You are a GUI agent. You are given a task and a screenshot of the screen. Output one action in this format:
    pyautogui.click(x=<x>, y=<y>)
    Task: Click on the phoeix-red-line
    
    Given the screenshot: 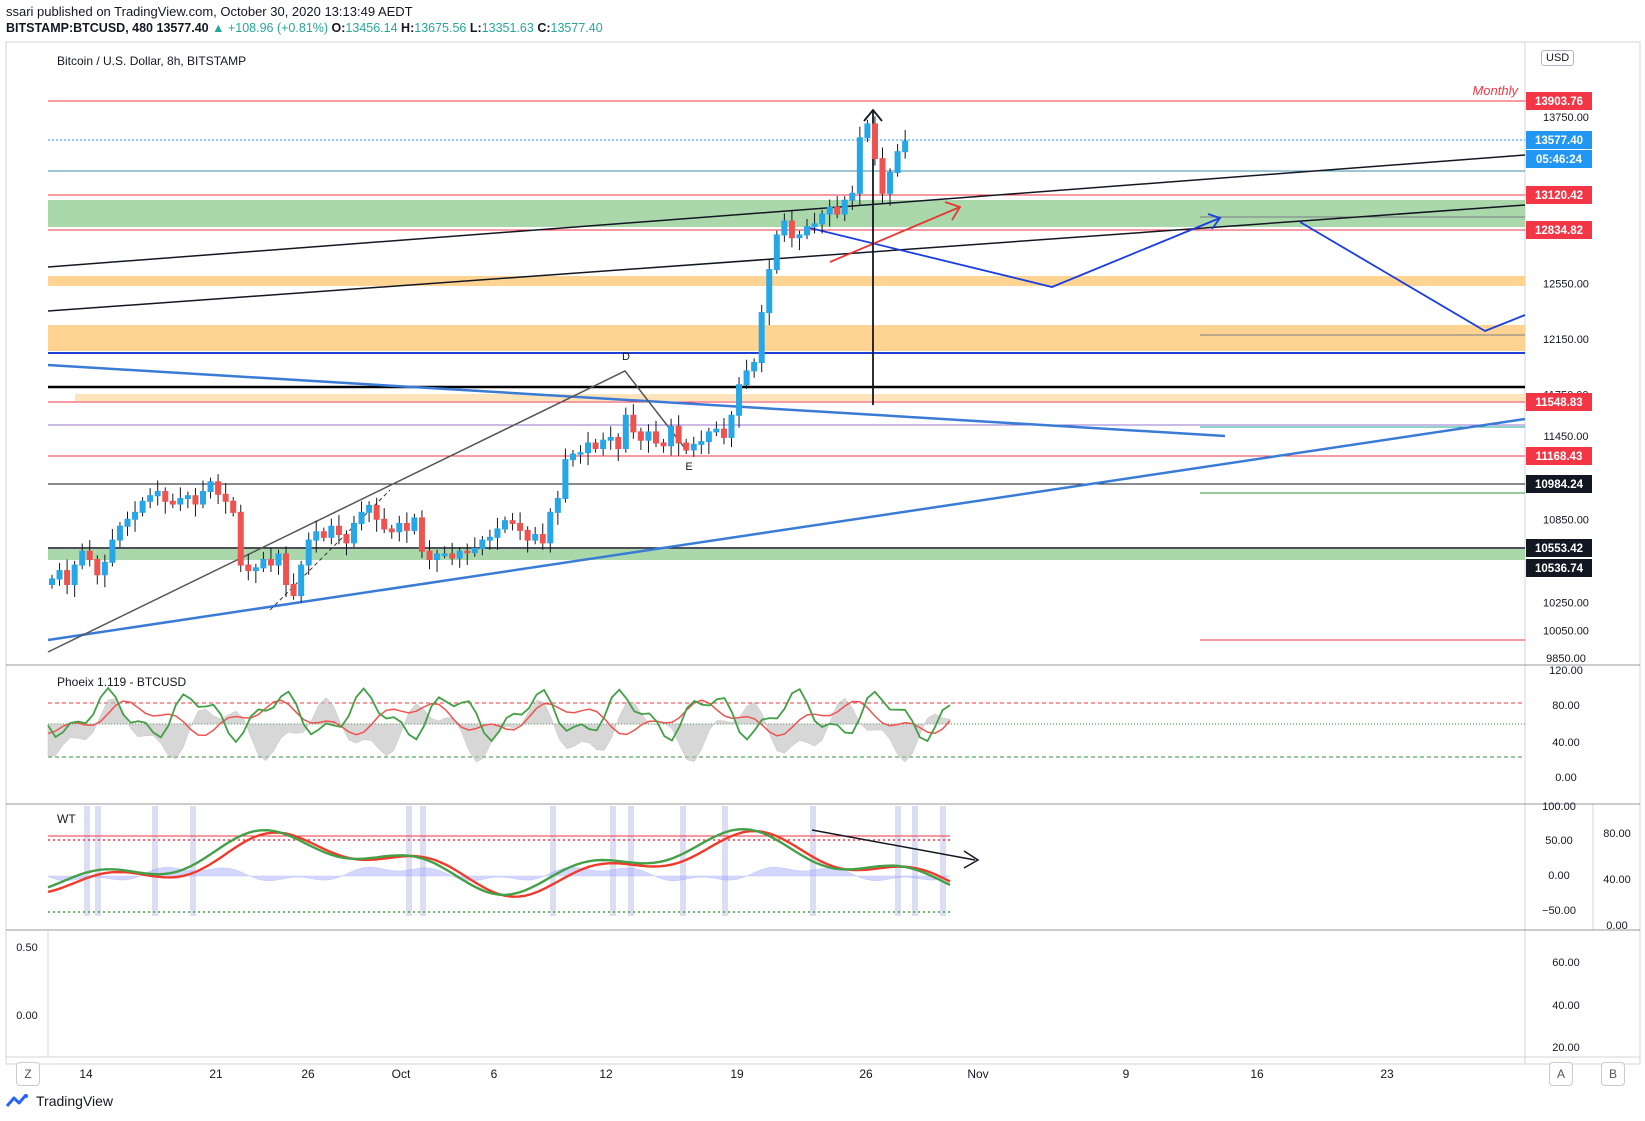 What is the action you would take?
    pyautogui.click(x=499, y=718)
    